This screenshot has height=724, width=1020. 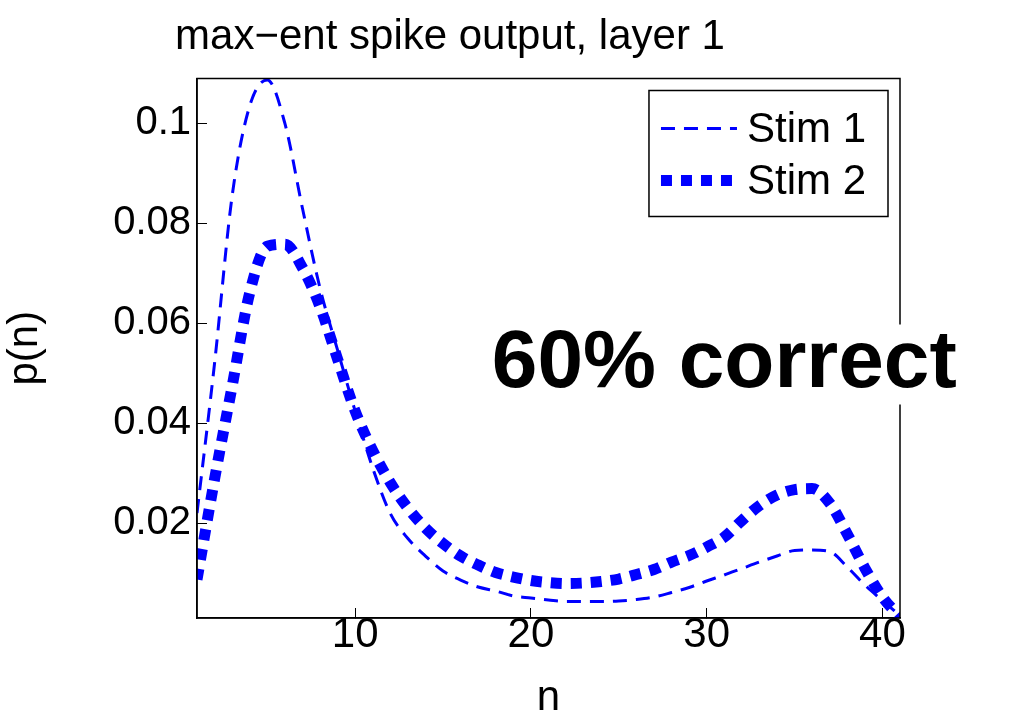 What do you see at coordinates (882, 632) in the screenshot?
I see `x-tick-label: 40` at bounding box center [882, 632].